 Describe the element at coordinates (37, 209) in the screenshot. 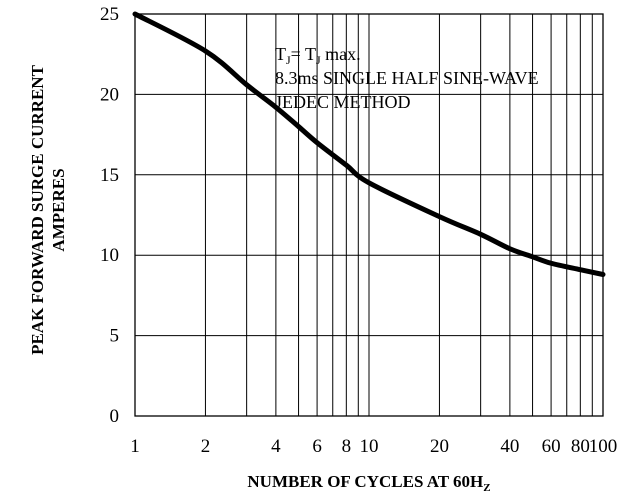

I see `y-axis-label-line-1: PEAK FORWARD SURGE CURRENT` at that location.